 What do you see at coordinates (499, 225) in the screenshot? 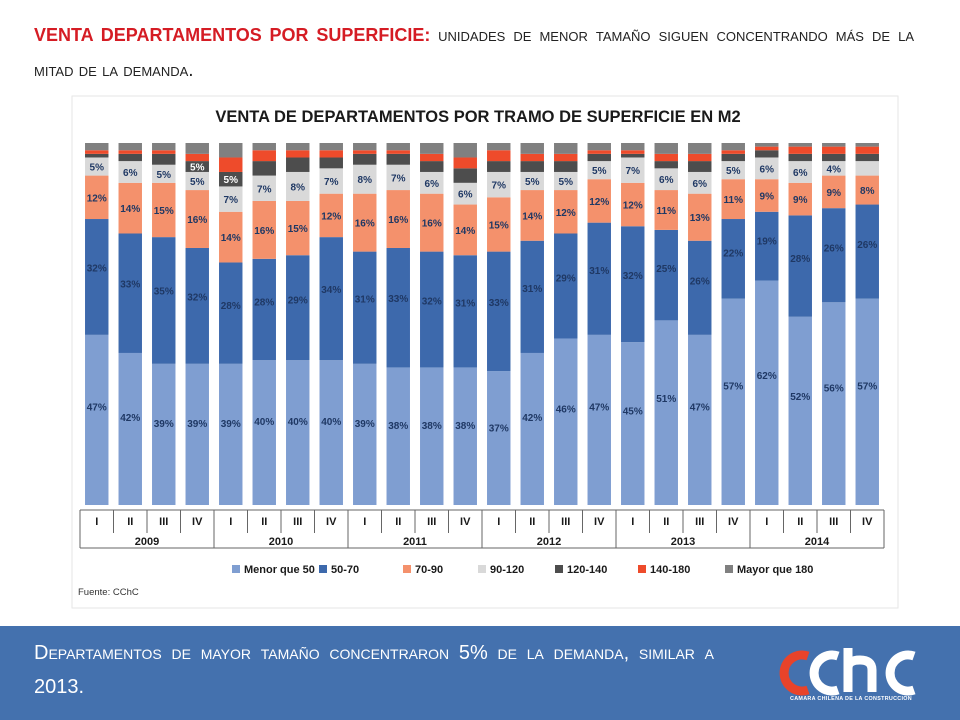
I see `data-label: 15%` at bounding box center [499, 225].